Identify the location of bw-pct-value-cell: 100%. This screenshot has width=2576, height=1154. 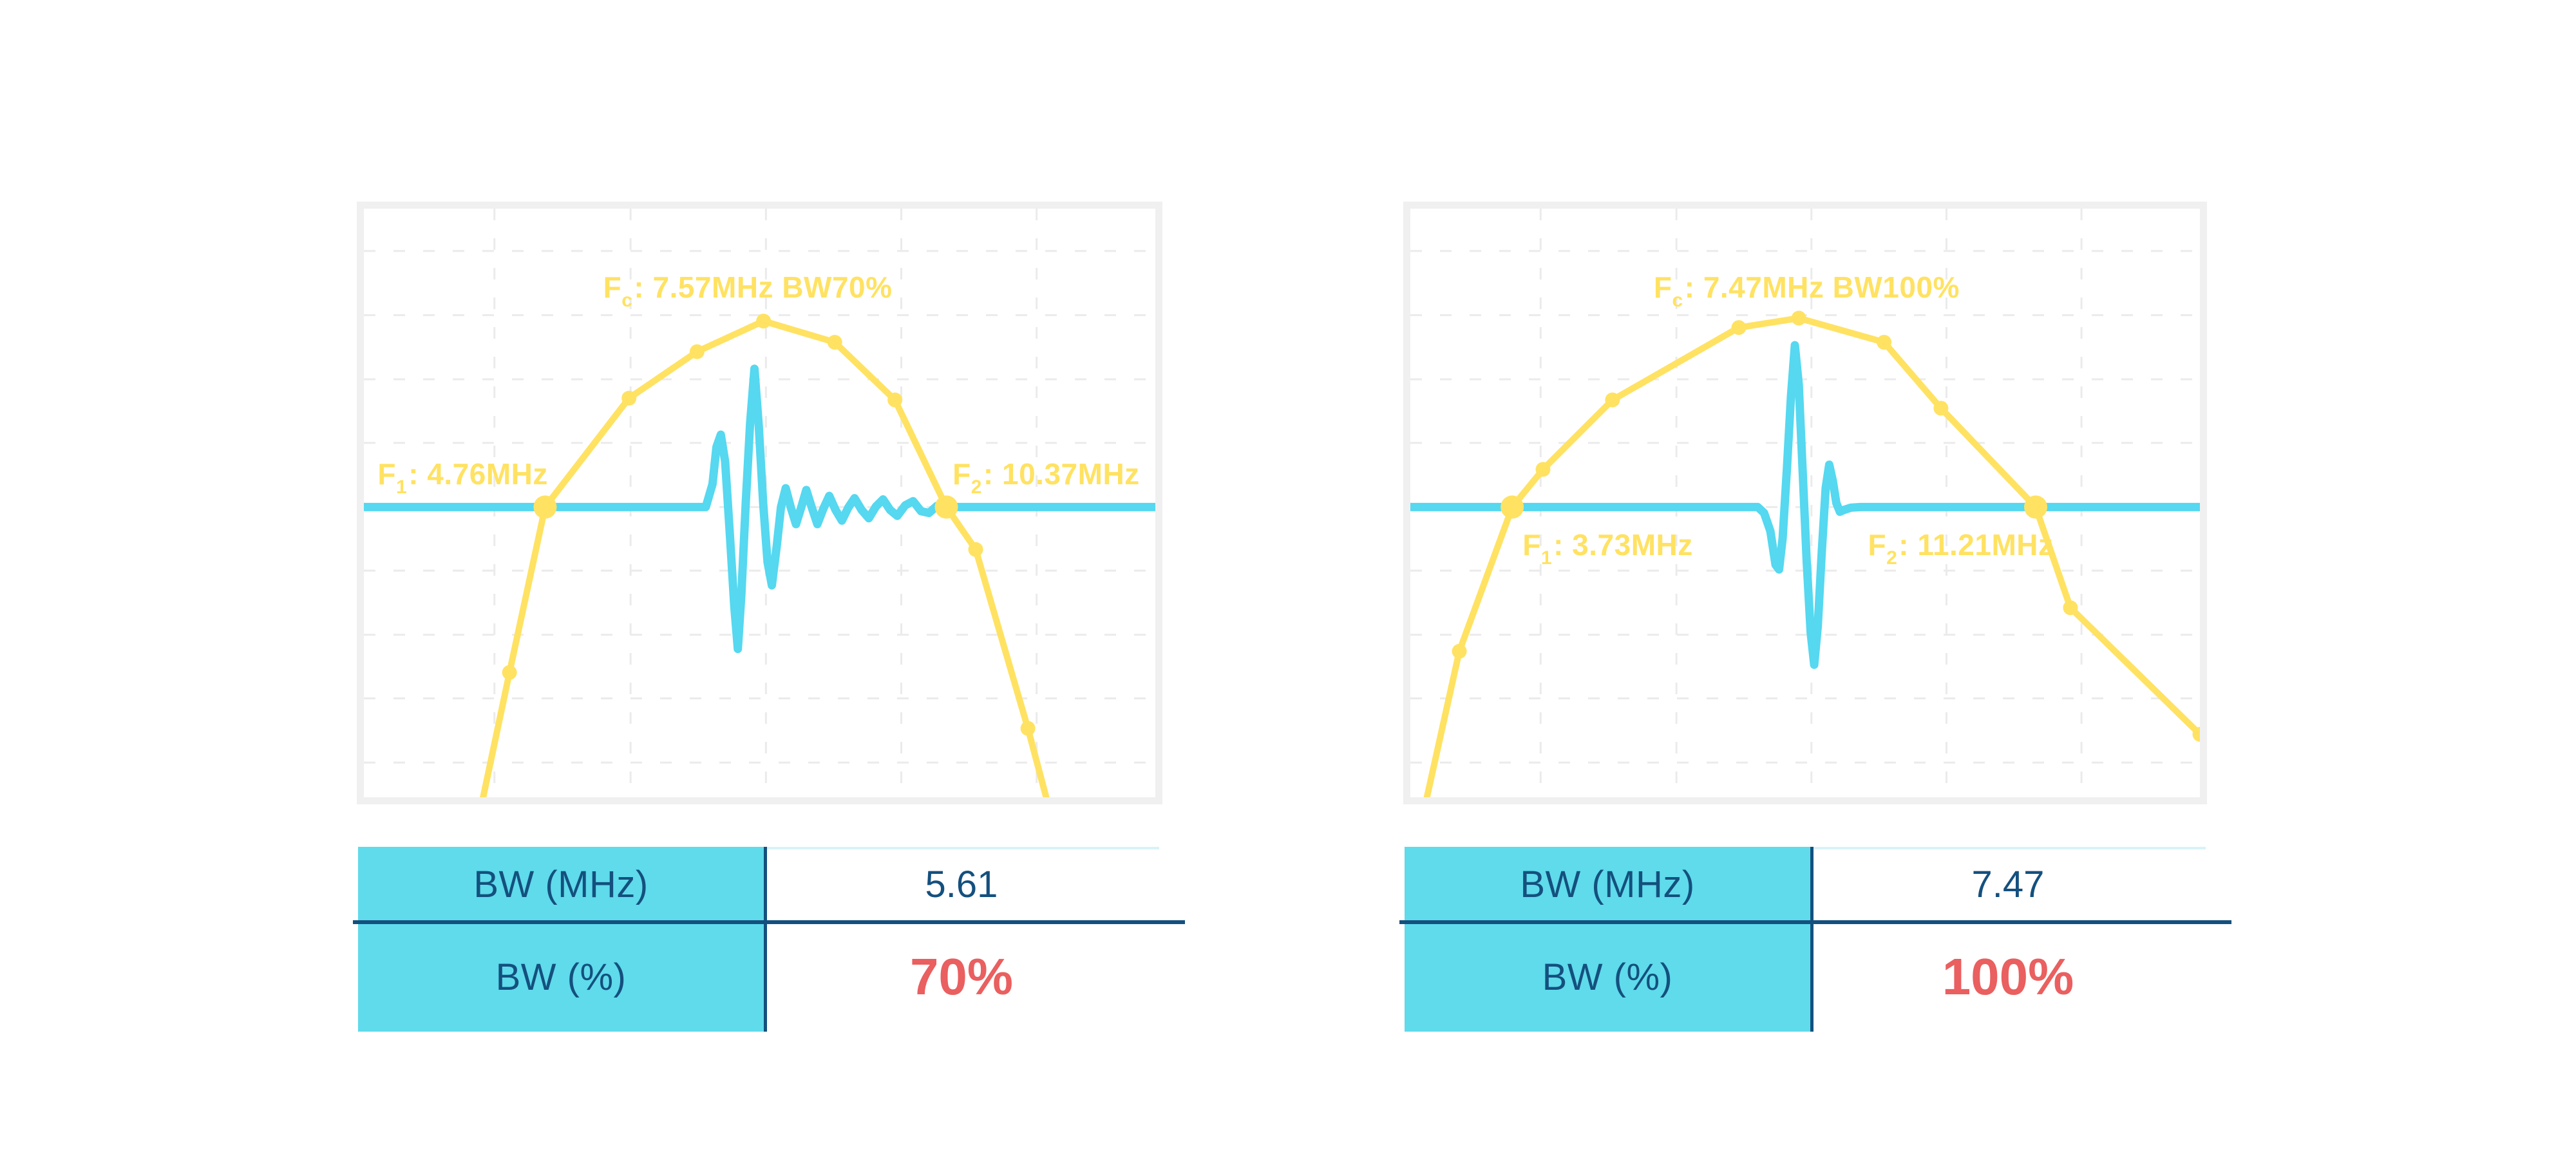
(2008, 977).